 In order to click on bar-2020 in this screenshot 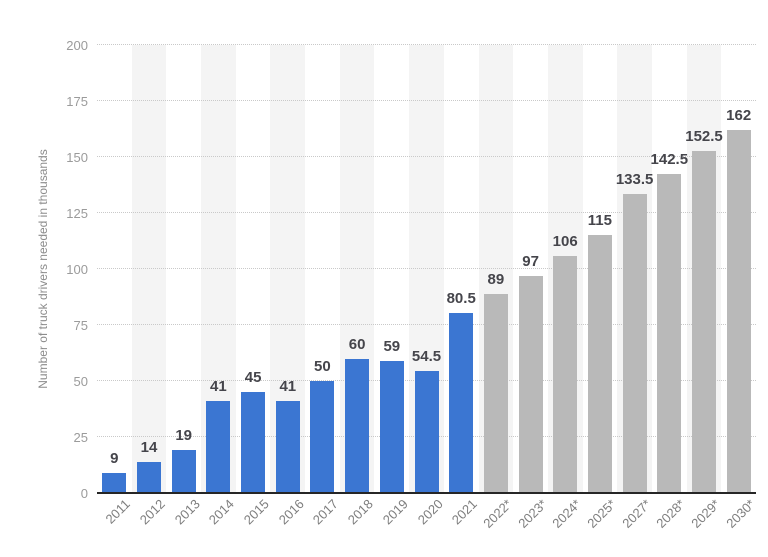, I will do `click(426, 431)`.